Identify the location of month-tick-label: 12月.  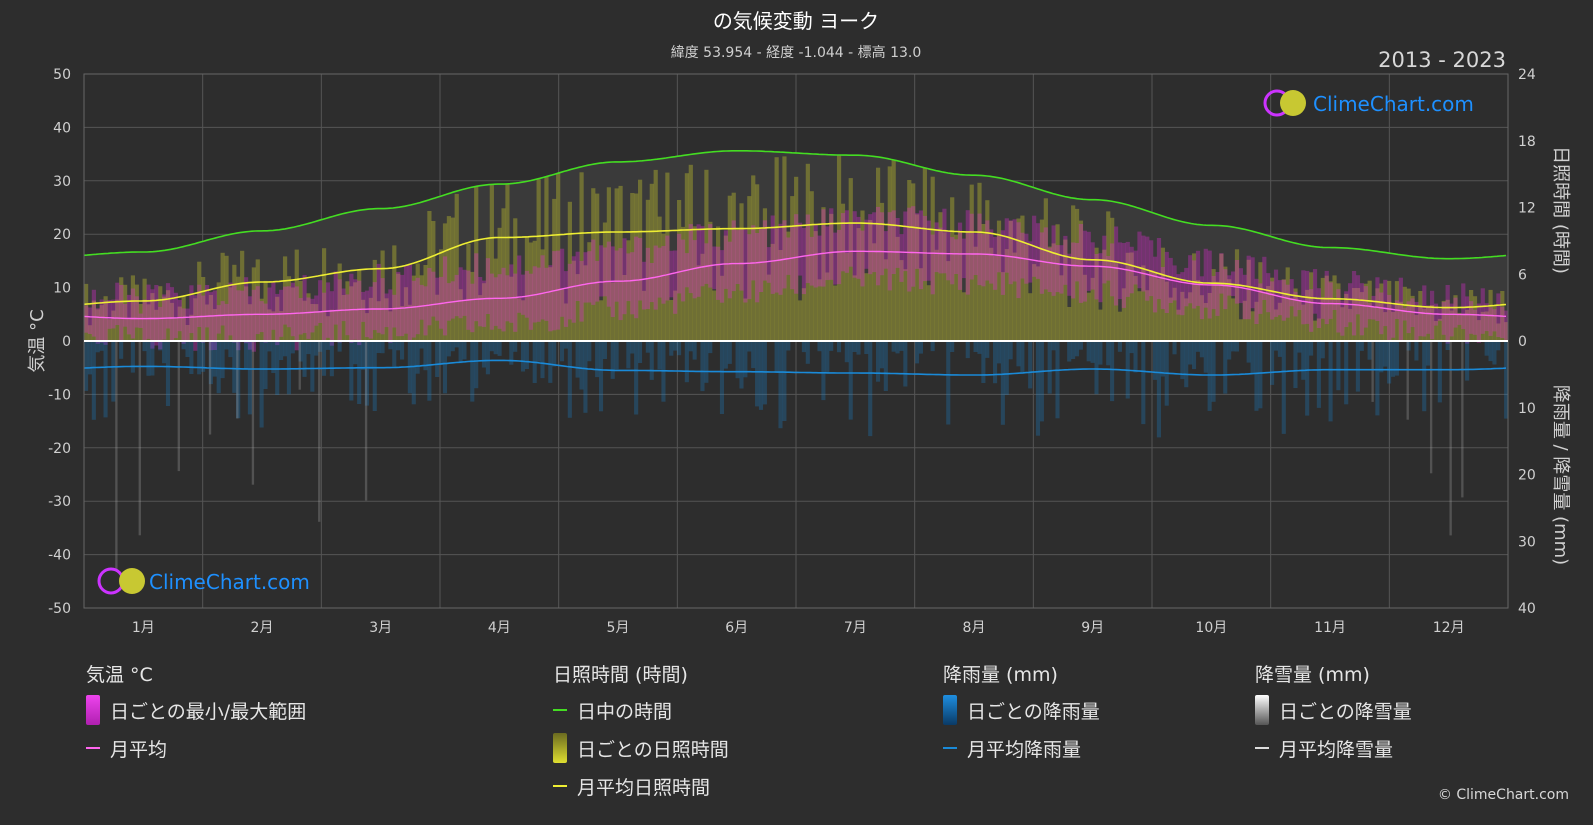
(1449, 628).